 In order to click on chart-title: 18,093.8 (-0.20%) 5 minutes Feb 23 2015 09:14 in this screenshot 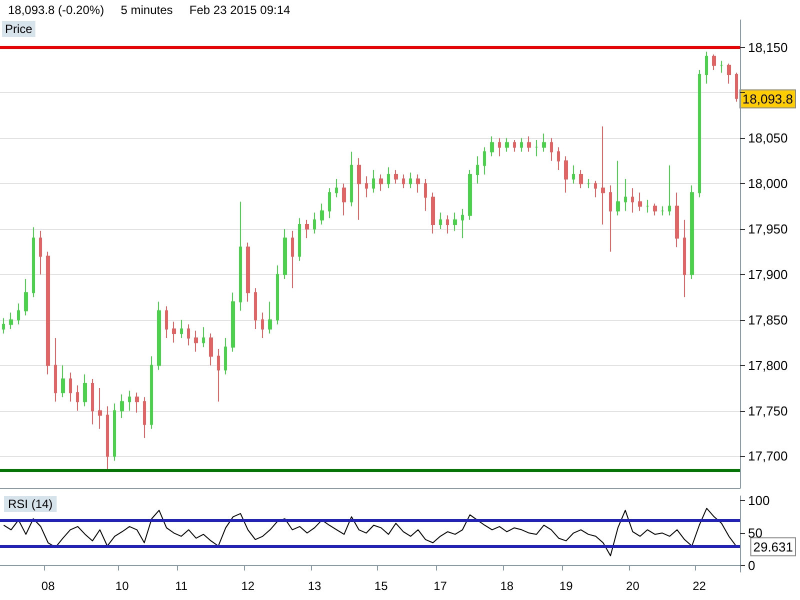, I will do `click(149, 10)`.